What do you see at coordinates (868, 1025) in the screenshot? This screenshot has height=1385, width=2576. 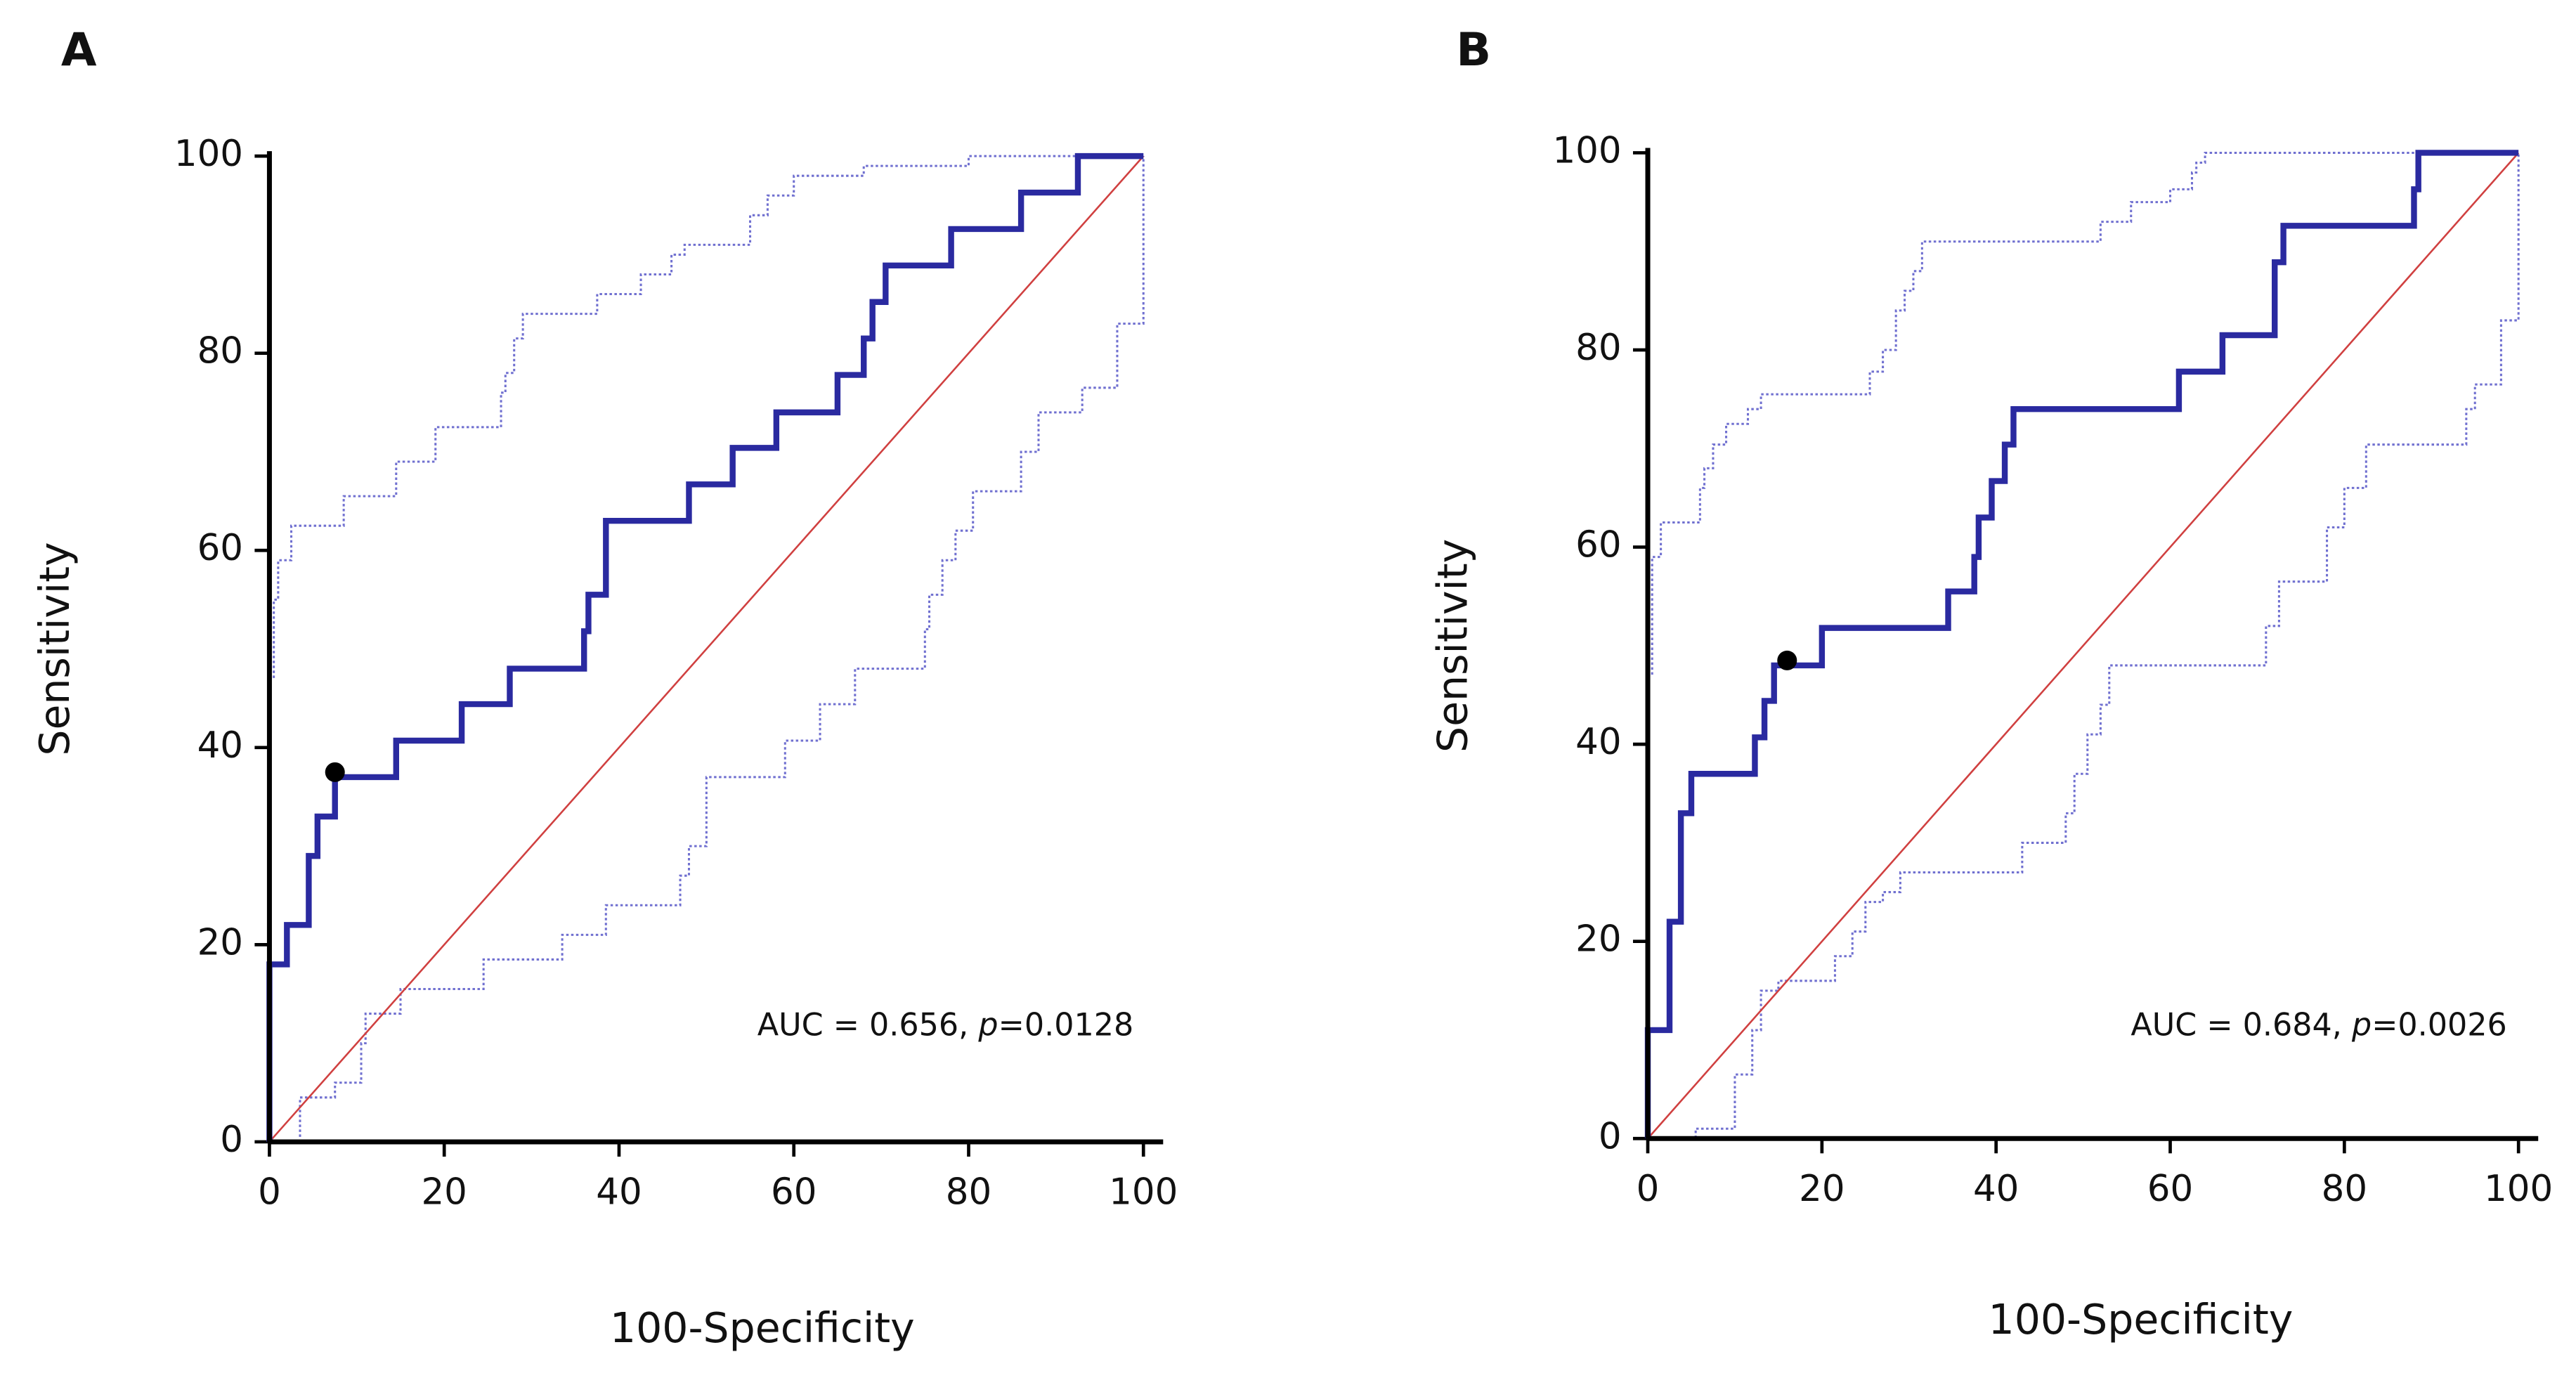 I see `annotation-part: AUC = 0.656,` at bounding box center [868, 1025].